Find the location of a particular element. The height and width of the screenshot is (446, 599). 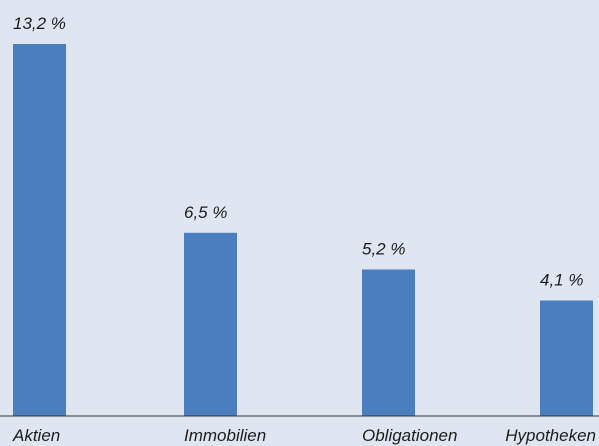

value-label-obligationen: 5,2 % is located at coordinates (383, 249).